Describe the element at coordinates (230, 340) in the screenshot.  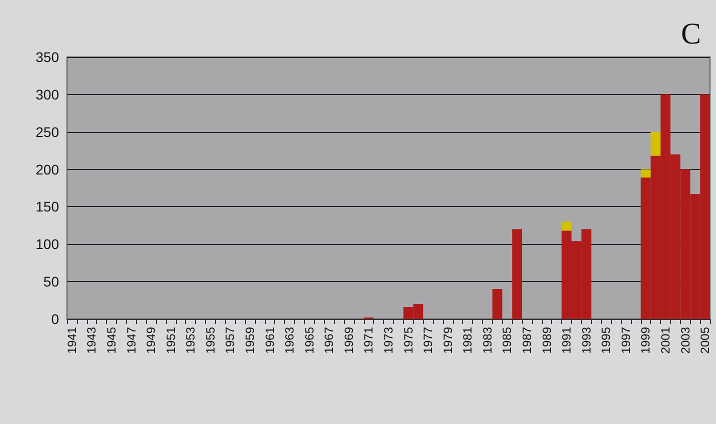
I see `x-tick-label: 1957` at that location.